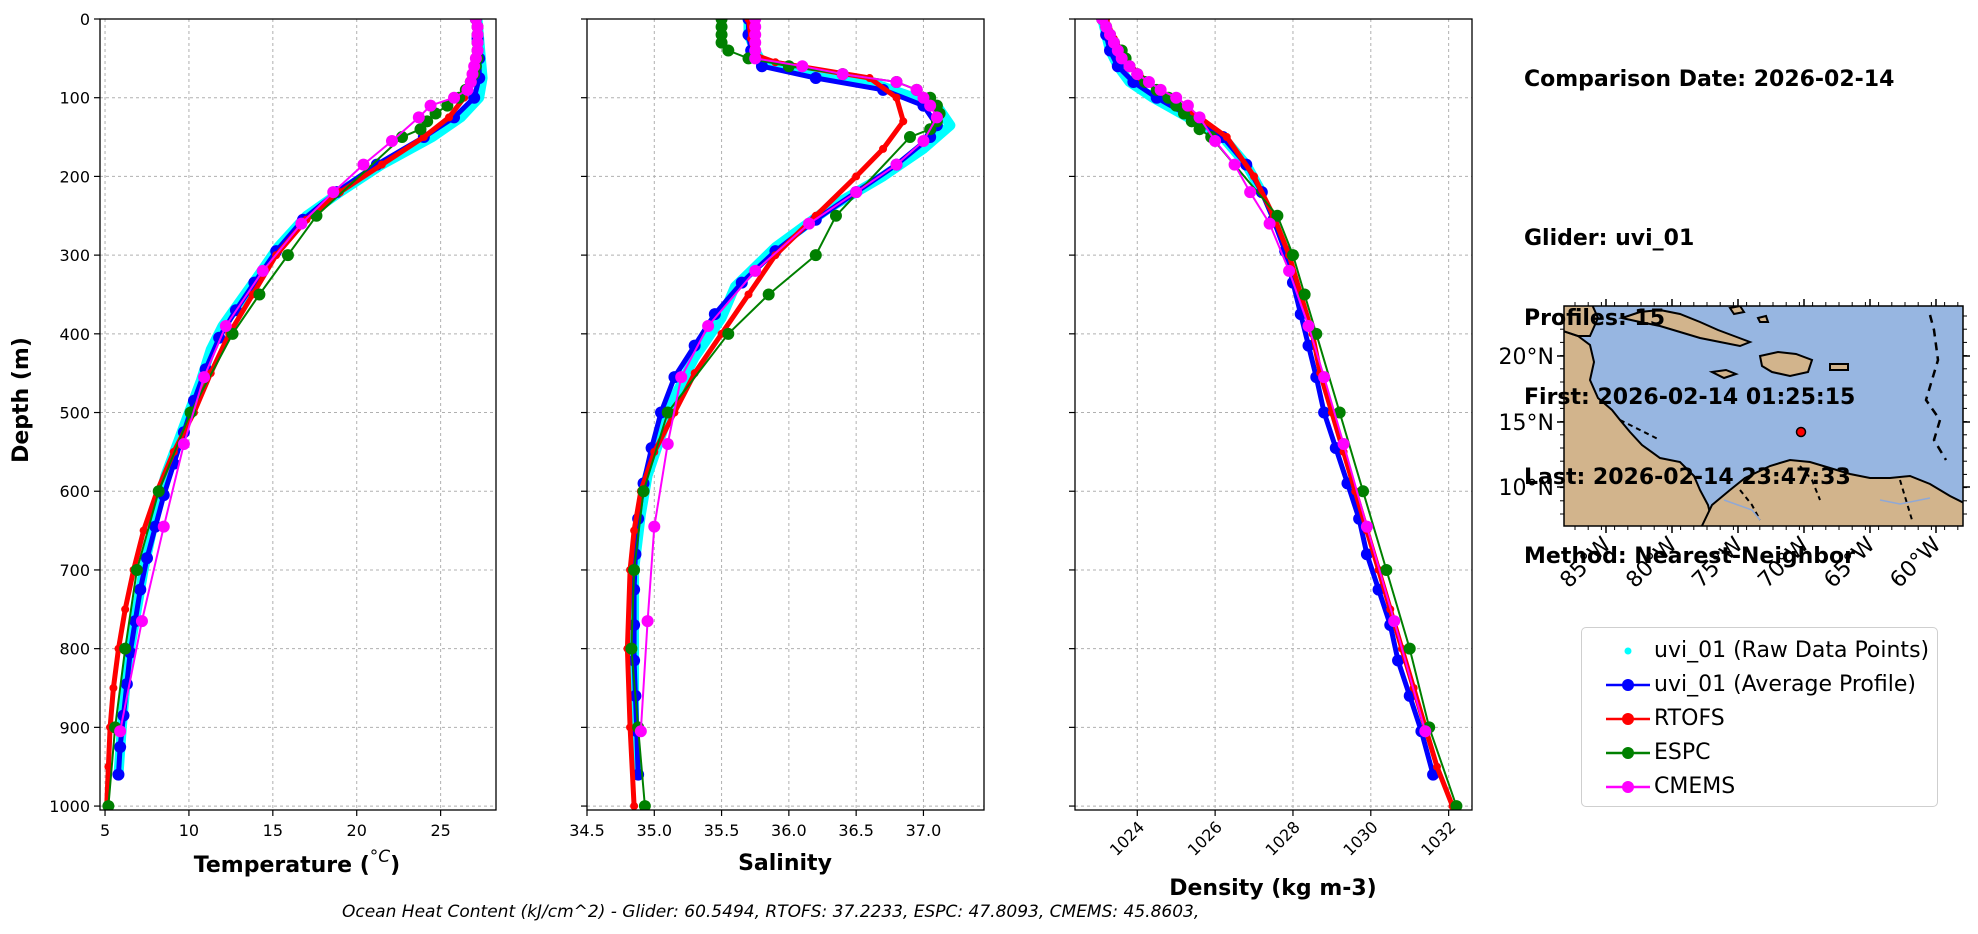 The width and height of the screenshot is (1978, 934). Describe the element at coordinates (1628, 753) in the screenshot. I see `legend-swatch-espc` at that location.